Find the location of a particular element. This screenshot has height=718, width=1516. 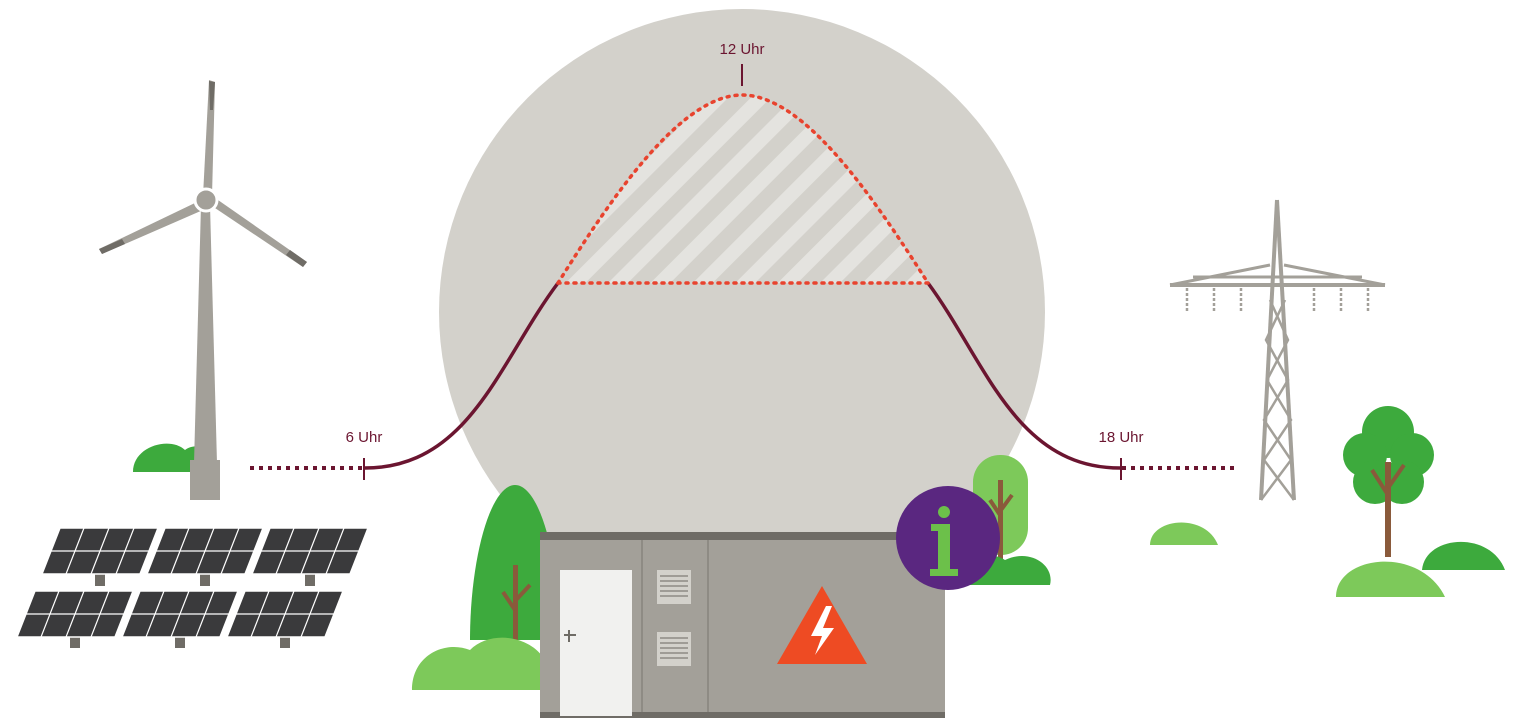

label-morning: 6 Uhr is located at coordinates (364, 437).